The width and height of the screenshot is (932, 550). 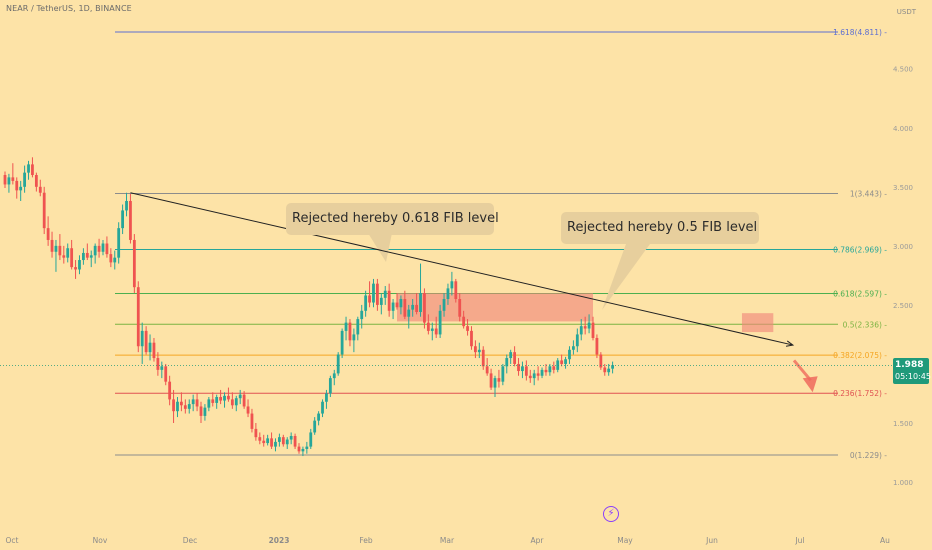 What do you see at coordinates (903, 188) in the screenshot?
I see `y-tick-label: 3.500` at bounding box center [903, 188].